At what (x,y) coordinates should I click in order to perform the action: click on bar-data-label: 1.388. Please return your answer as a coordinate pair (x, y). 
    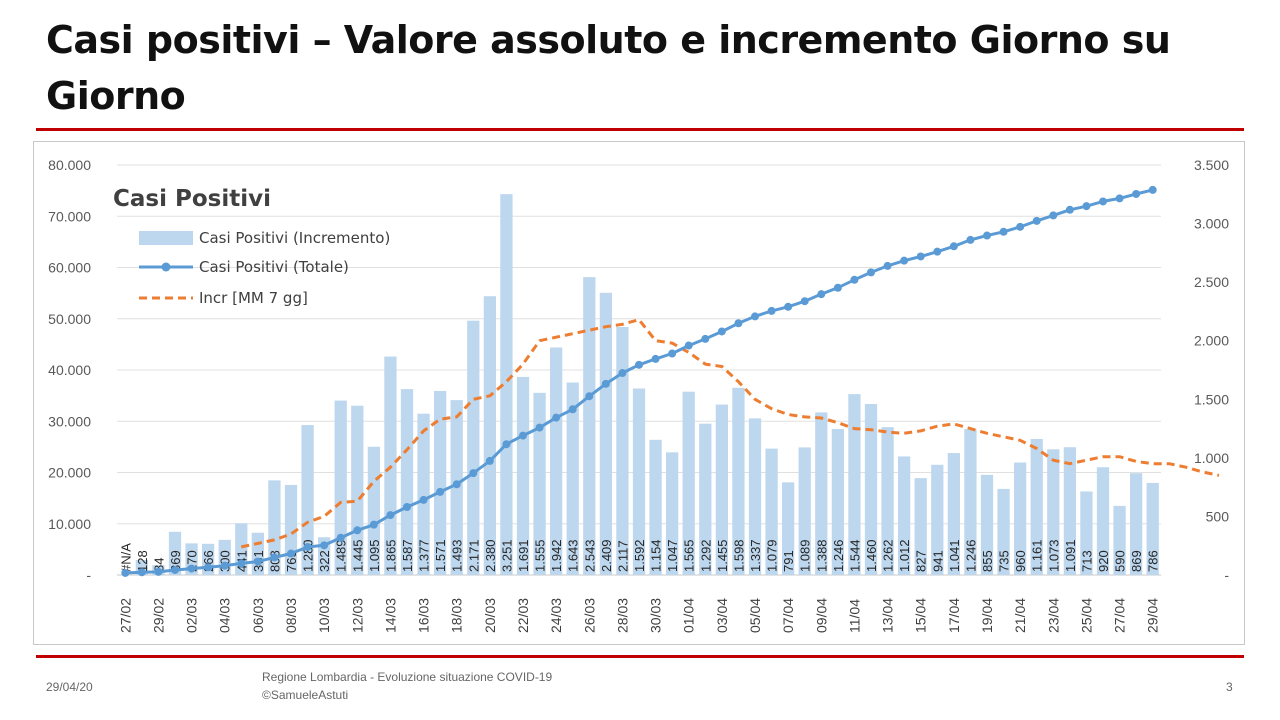
    Looking at the image, I should click on (821, 555).